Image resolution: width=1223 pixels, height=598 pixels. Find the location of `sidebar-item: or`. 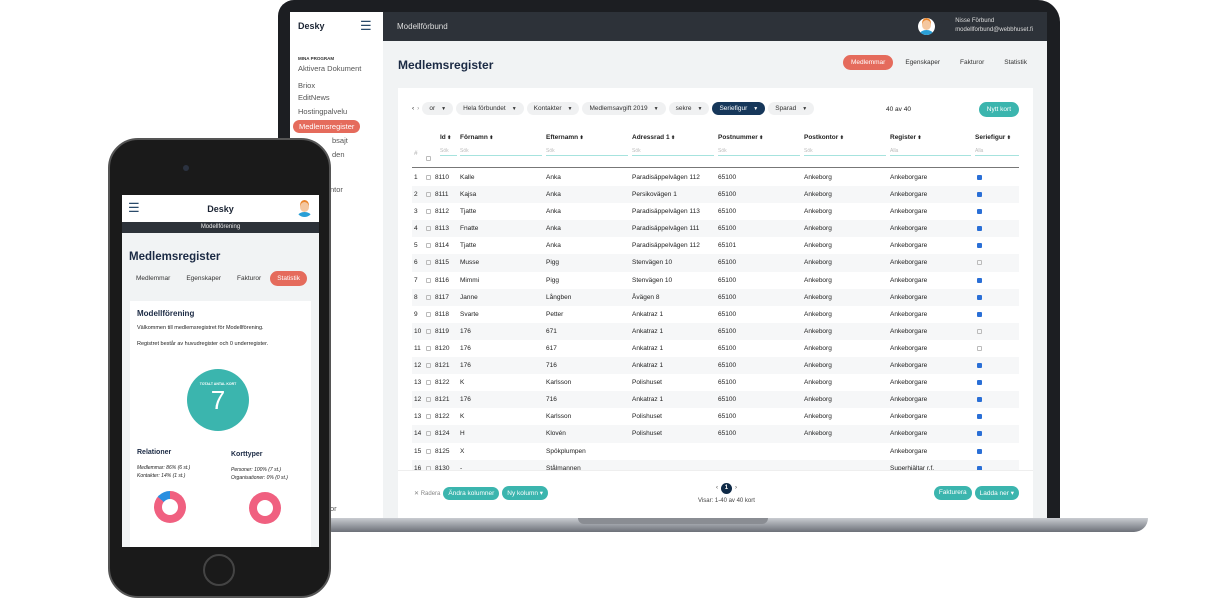

sidebar-item: or is located at coordinates (333, 508).